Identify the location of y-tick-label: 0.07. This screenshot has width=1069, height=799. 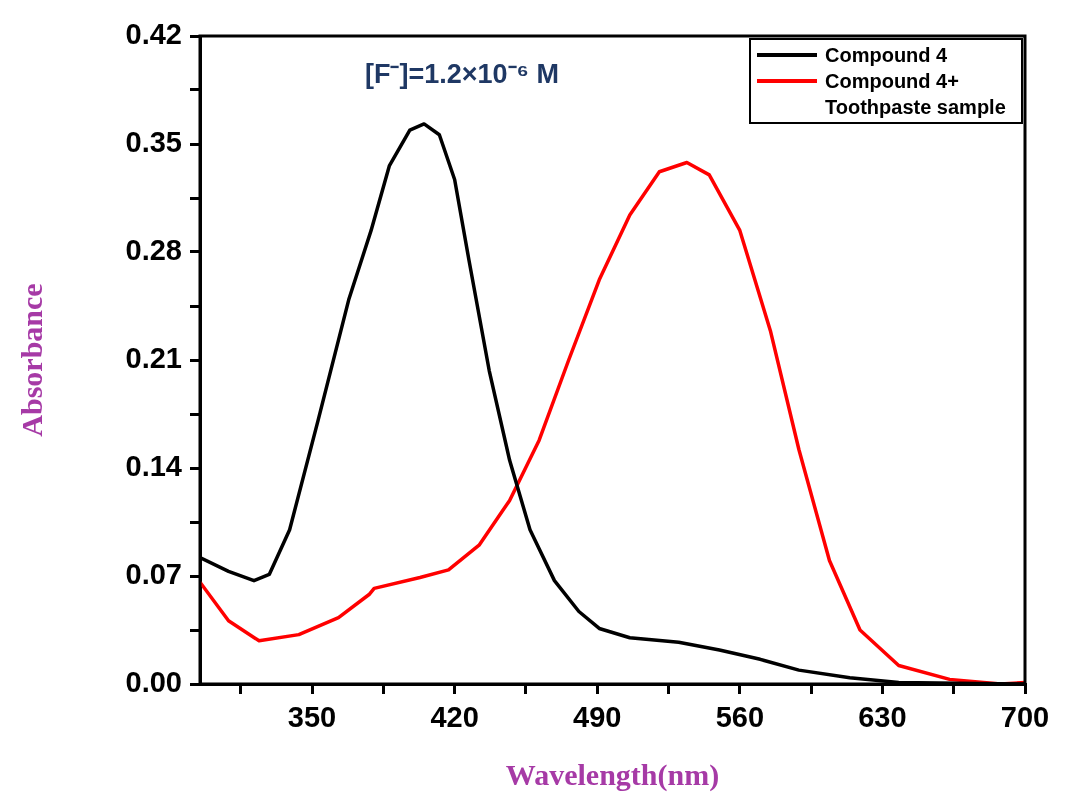
(153, 574).